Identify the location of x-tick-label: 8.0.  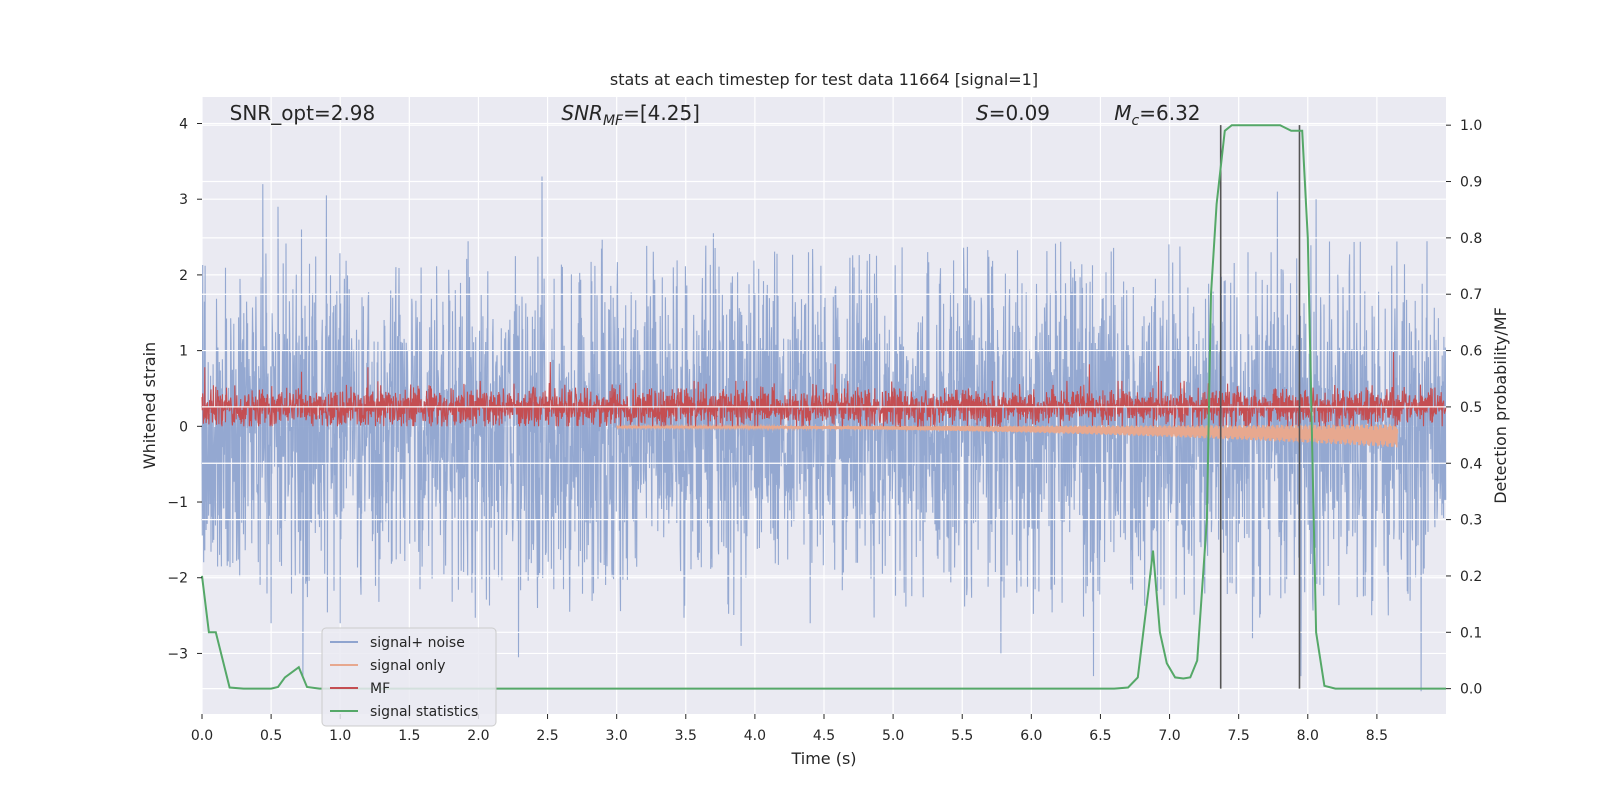
(1308, 736).